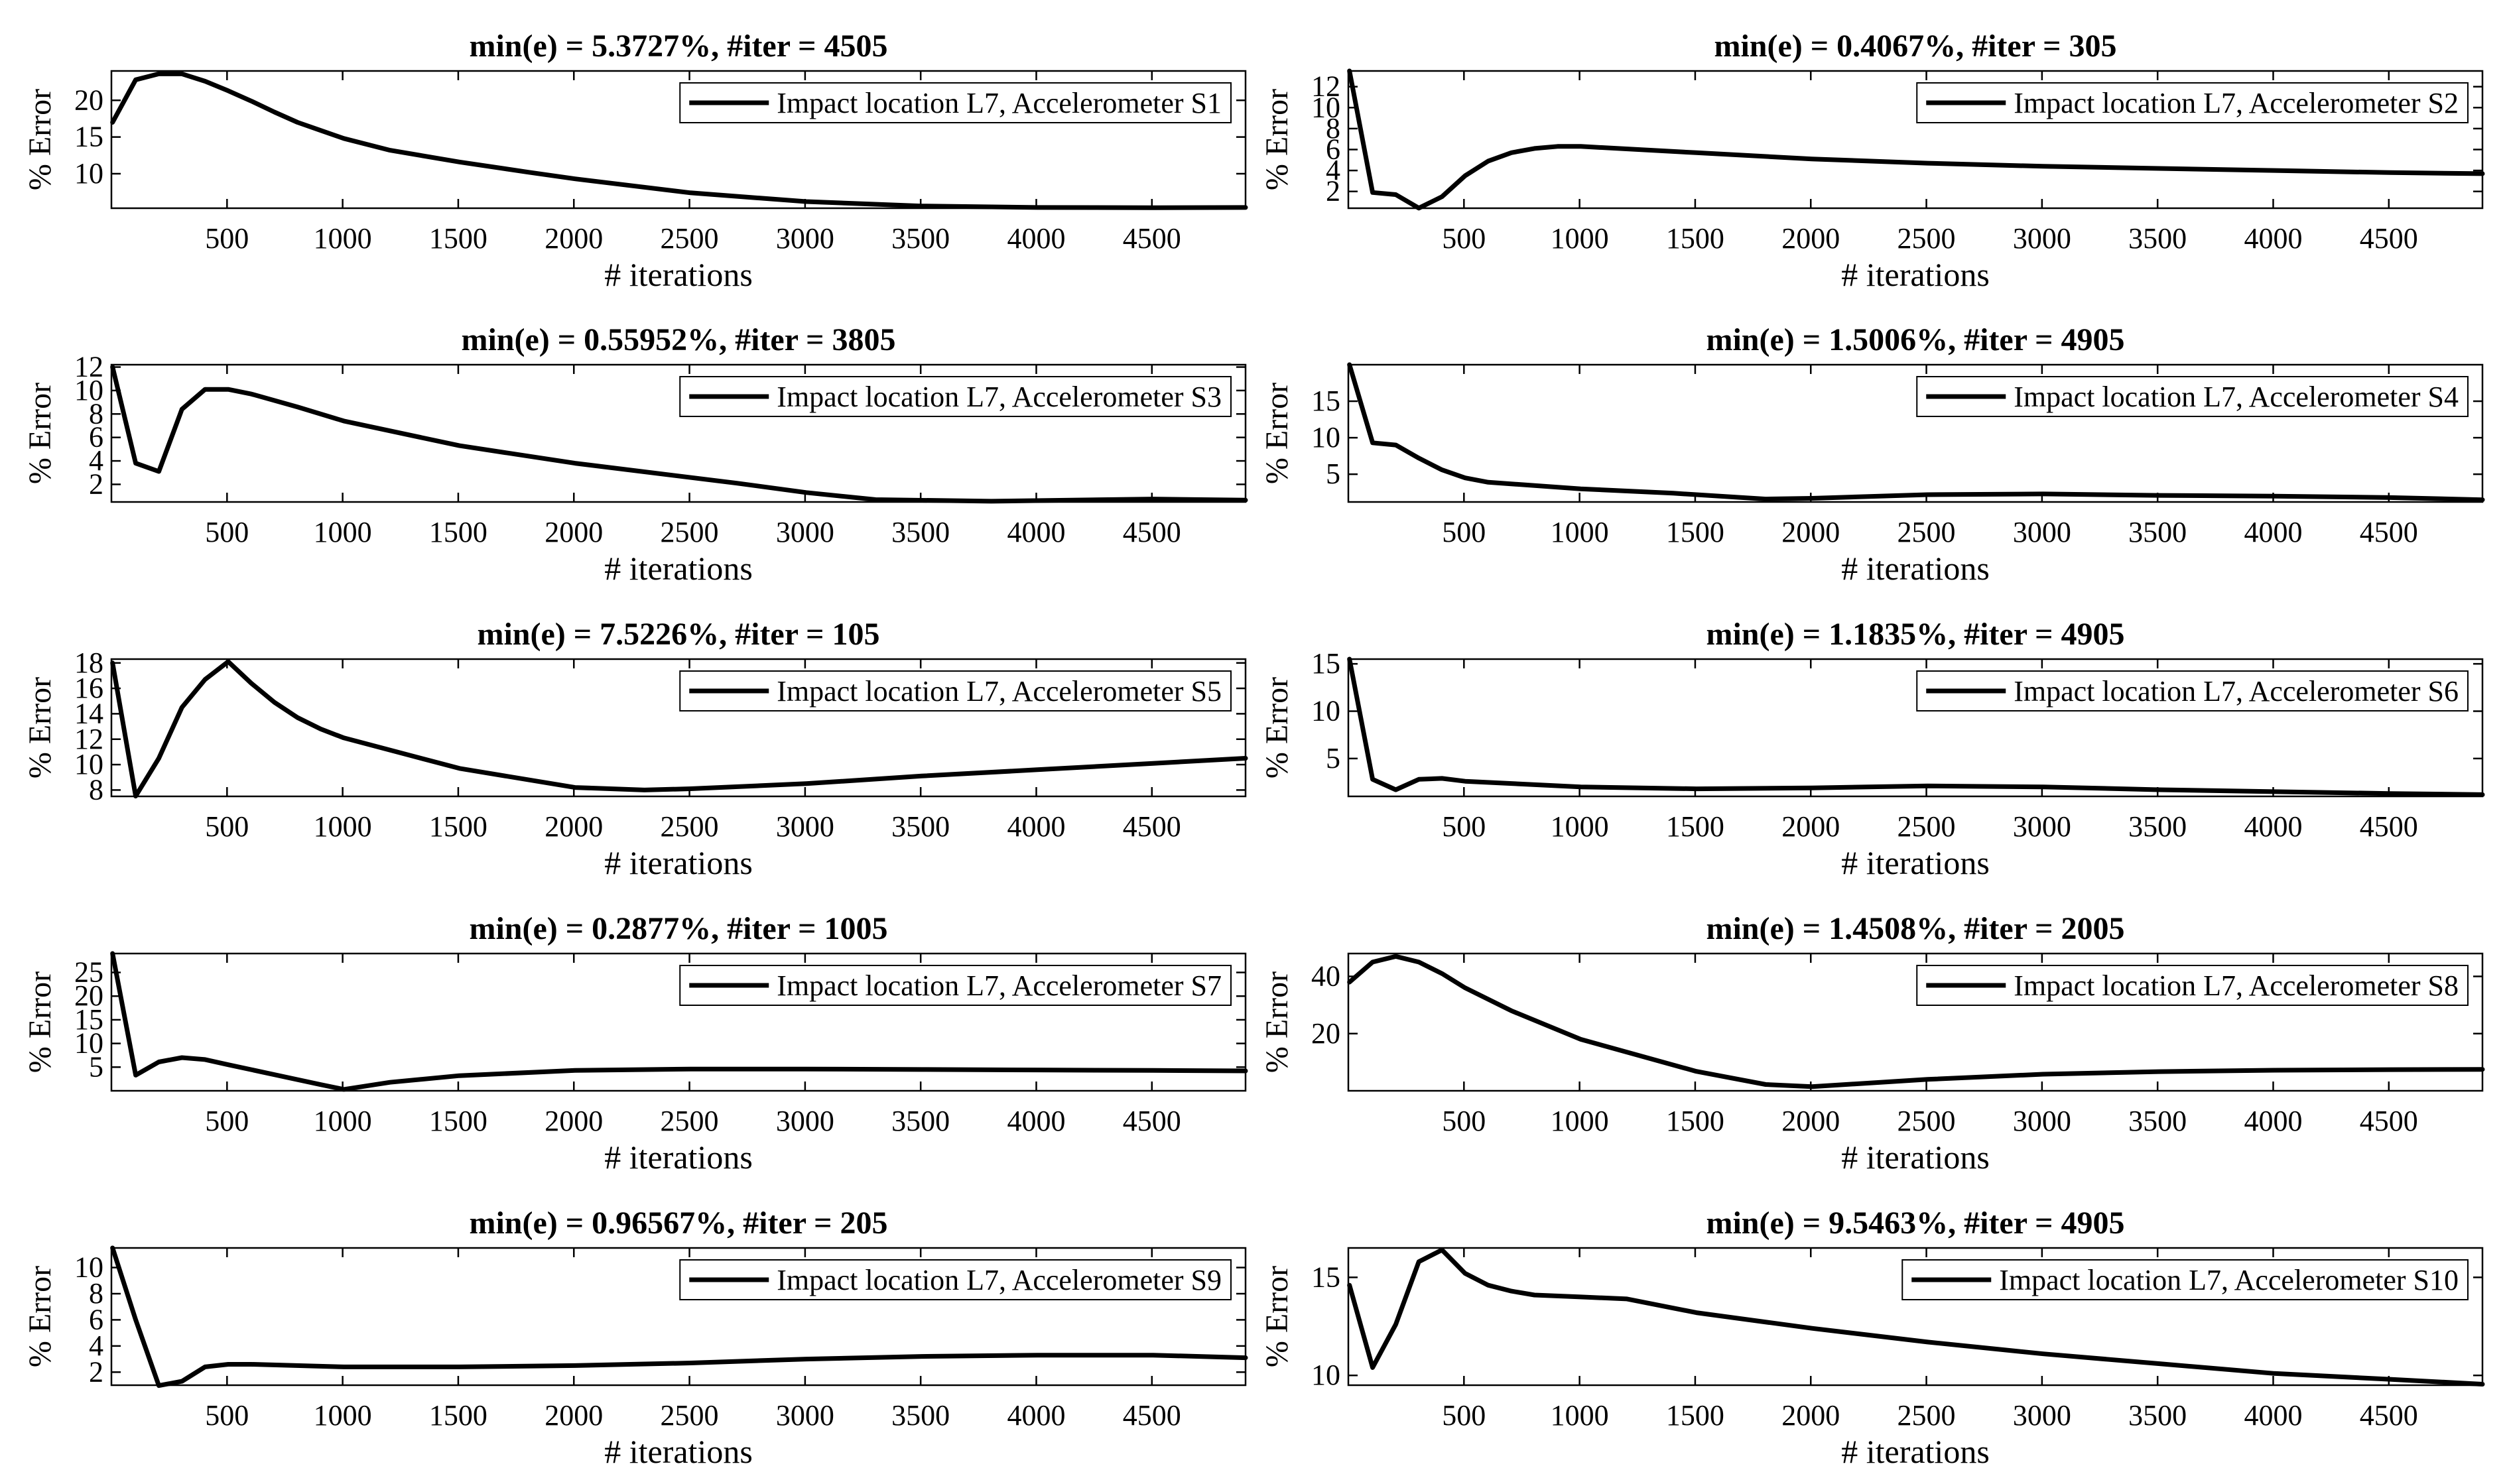 The image size is (2507, 1484). I want to click on subplot-title: min(e) = 7.5226%, #iter = 105, so click(678, 635).